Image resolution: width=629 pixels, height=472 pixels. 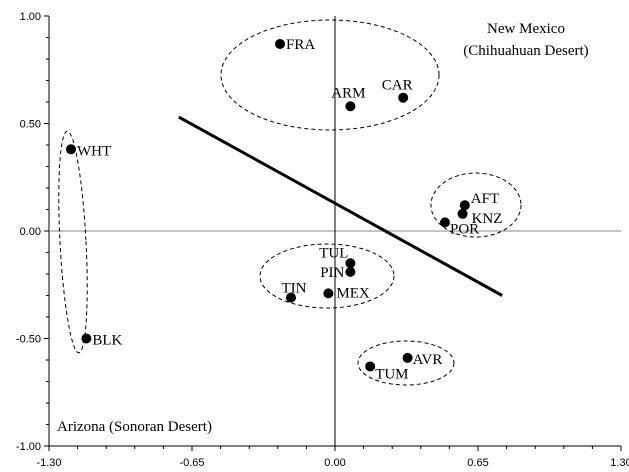 I want to click on point-tum, so click(x=370, y=366).